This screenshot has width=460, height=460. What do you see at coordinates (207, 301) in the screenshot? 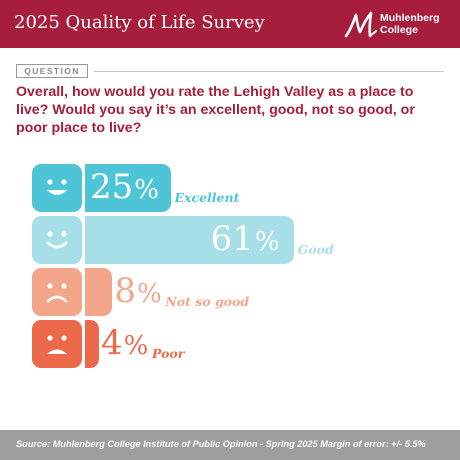
I see `category-label-not-so-good: Not so good` at bounding box center [207, 301].